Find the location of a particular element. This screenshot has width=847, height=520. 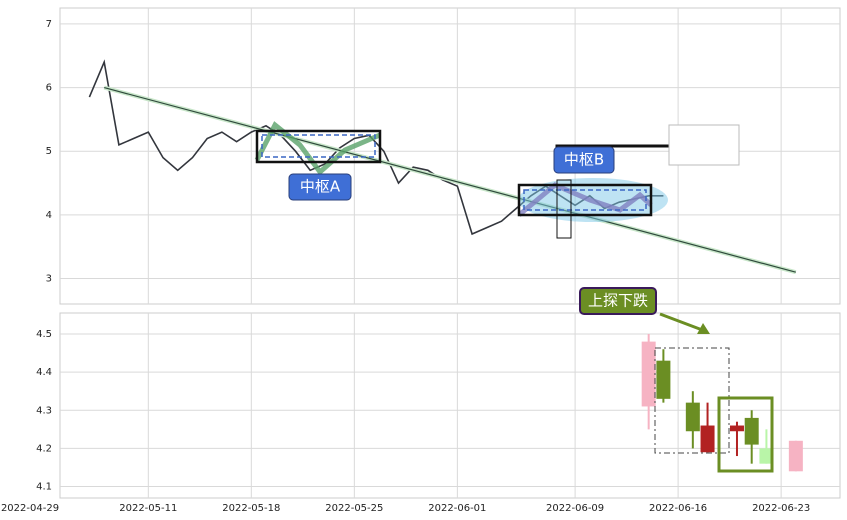

y-tick-label: 7 is located at coordinates (49, 24).